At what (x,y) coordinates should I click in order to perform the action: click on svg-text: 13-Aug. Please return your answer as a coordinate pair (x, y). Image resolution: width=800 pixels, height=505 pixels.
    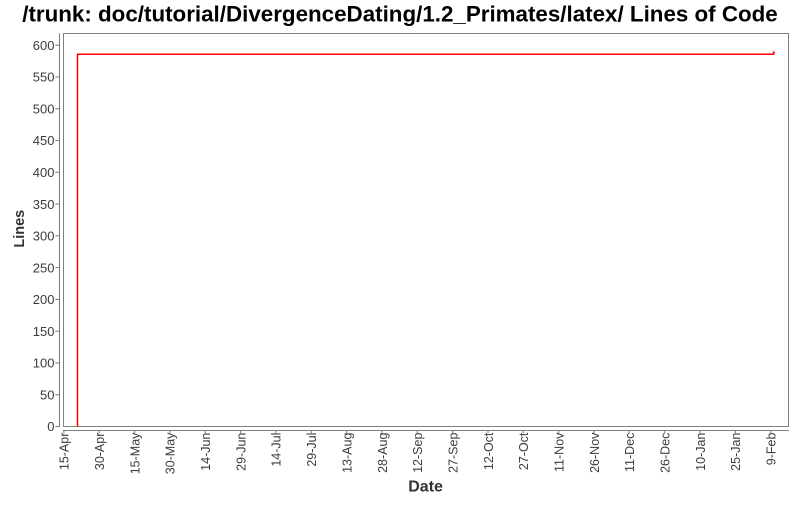
    Looking at the image, I should click on (347, 453).